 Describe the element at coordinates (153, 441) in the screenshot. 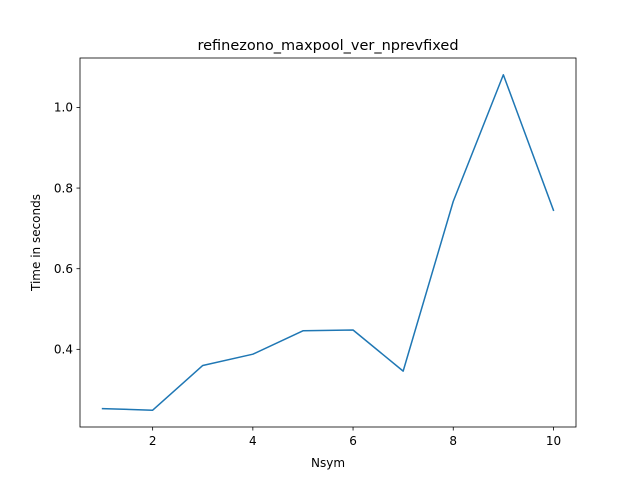

I see `x-tick-label: 2` at that location.